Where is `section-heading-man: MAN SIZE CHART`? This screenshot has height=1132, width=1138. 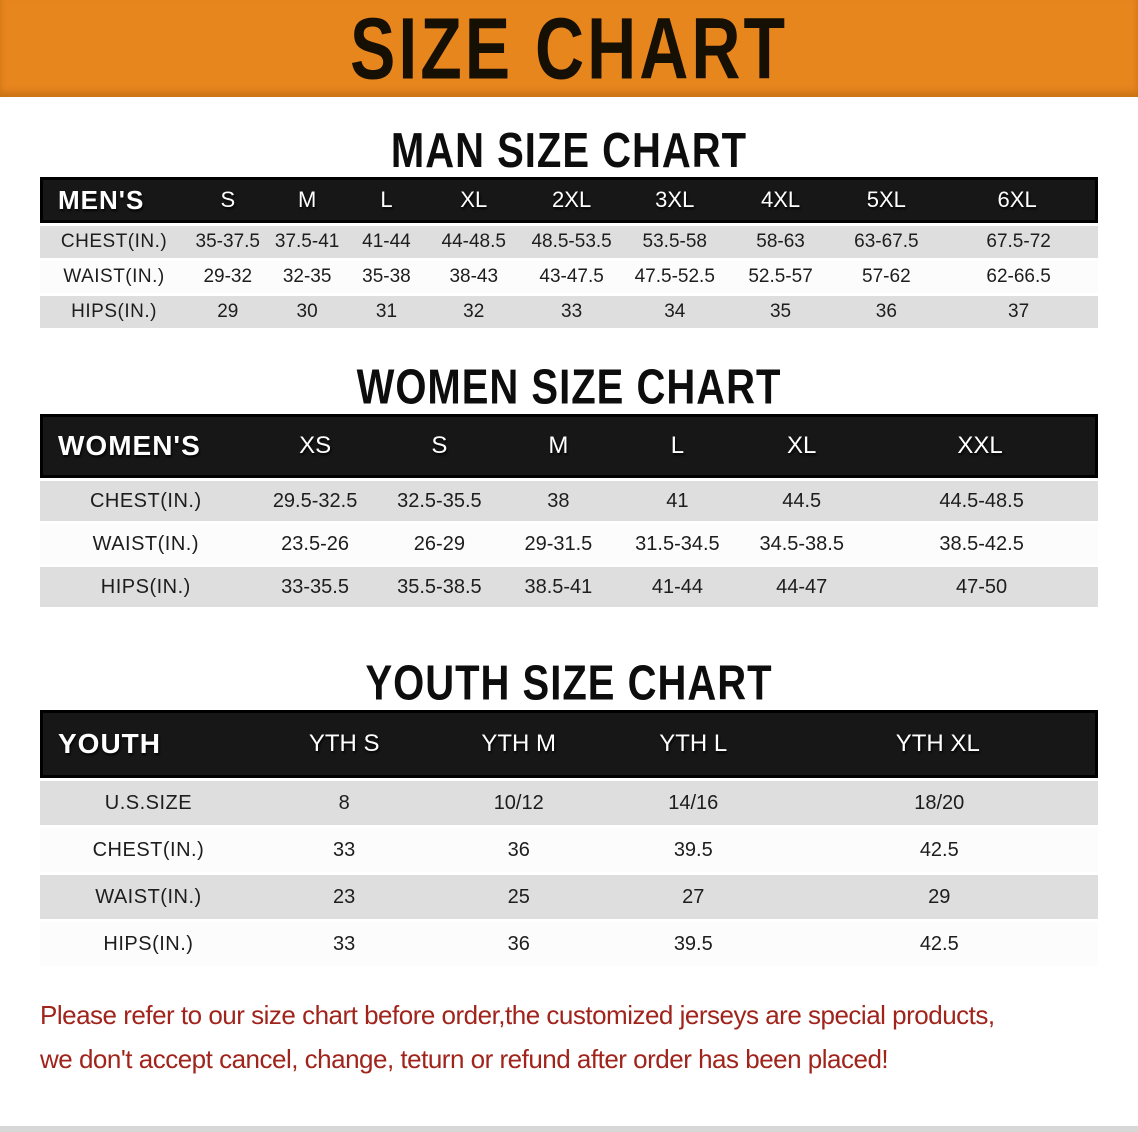 section-heading-man: MAN SIZE CHART is located at coordinates (569, 151).